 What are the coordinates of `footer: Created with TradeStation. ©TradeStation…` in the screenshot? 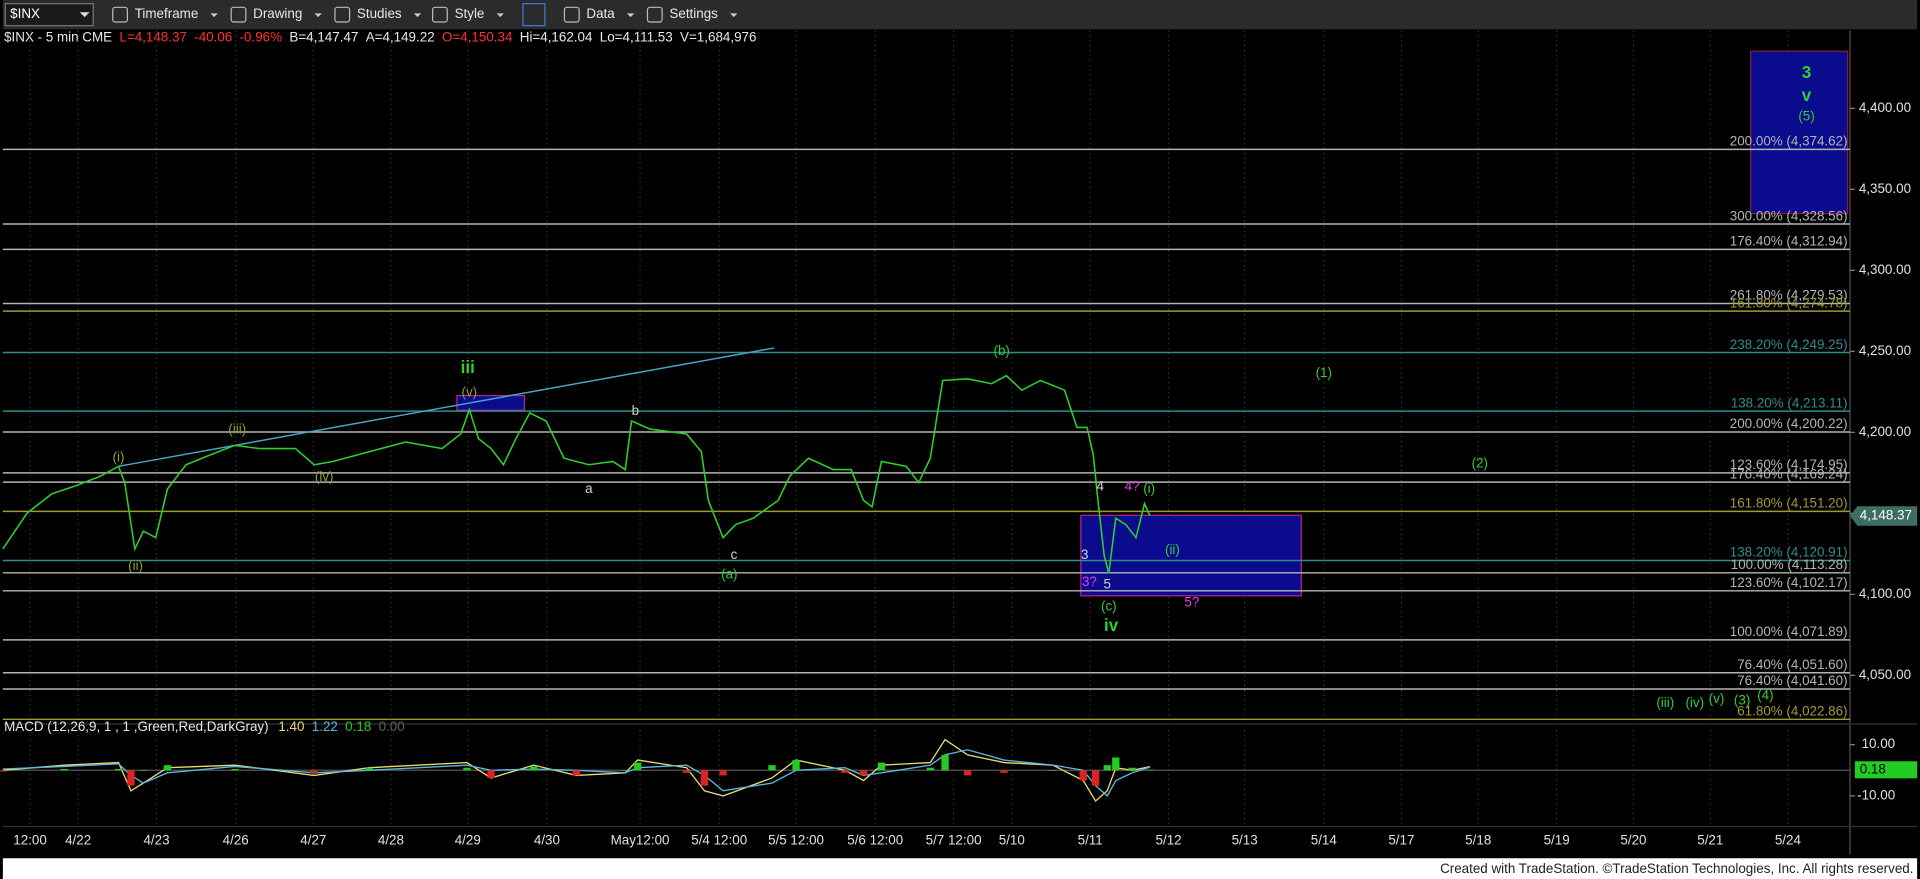 It's located at (1676, 868).